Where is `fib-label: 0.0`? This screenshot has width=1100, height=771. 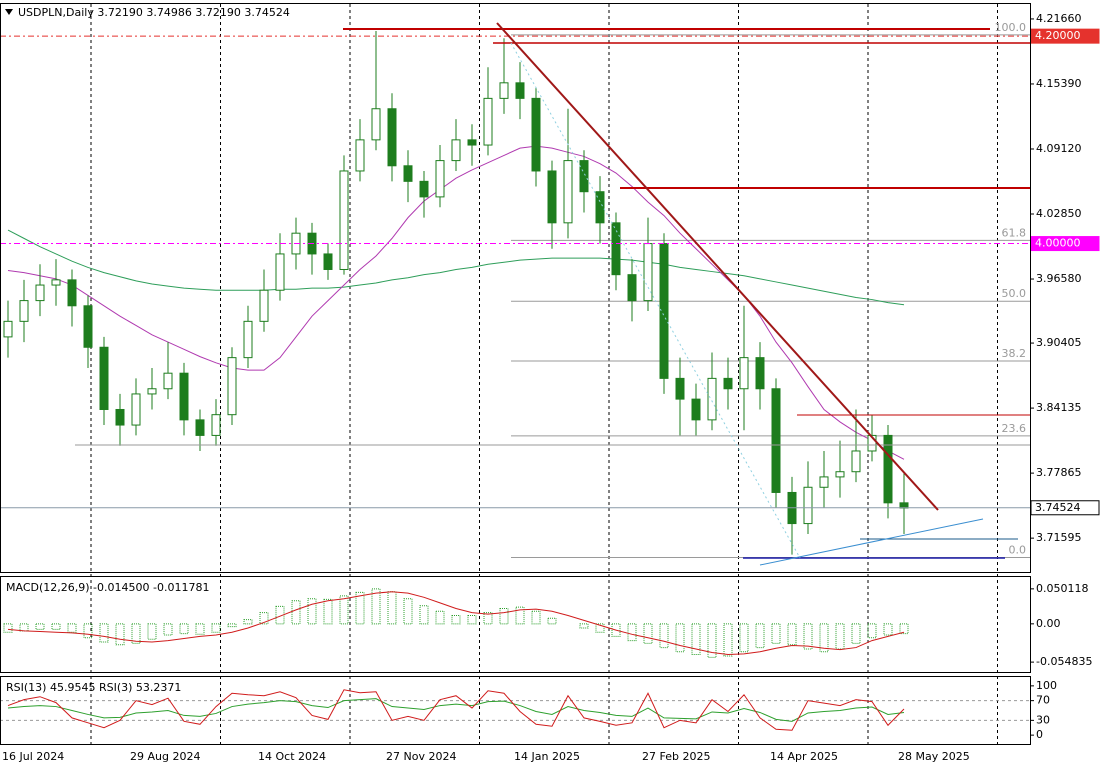 fib-label: 0.0 is located at coordinates (1018, 549).